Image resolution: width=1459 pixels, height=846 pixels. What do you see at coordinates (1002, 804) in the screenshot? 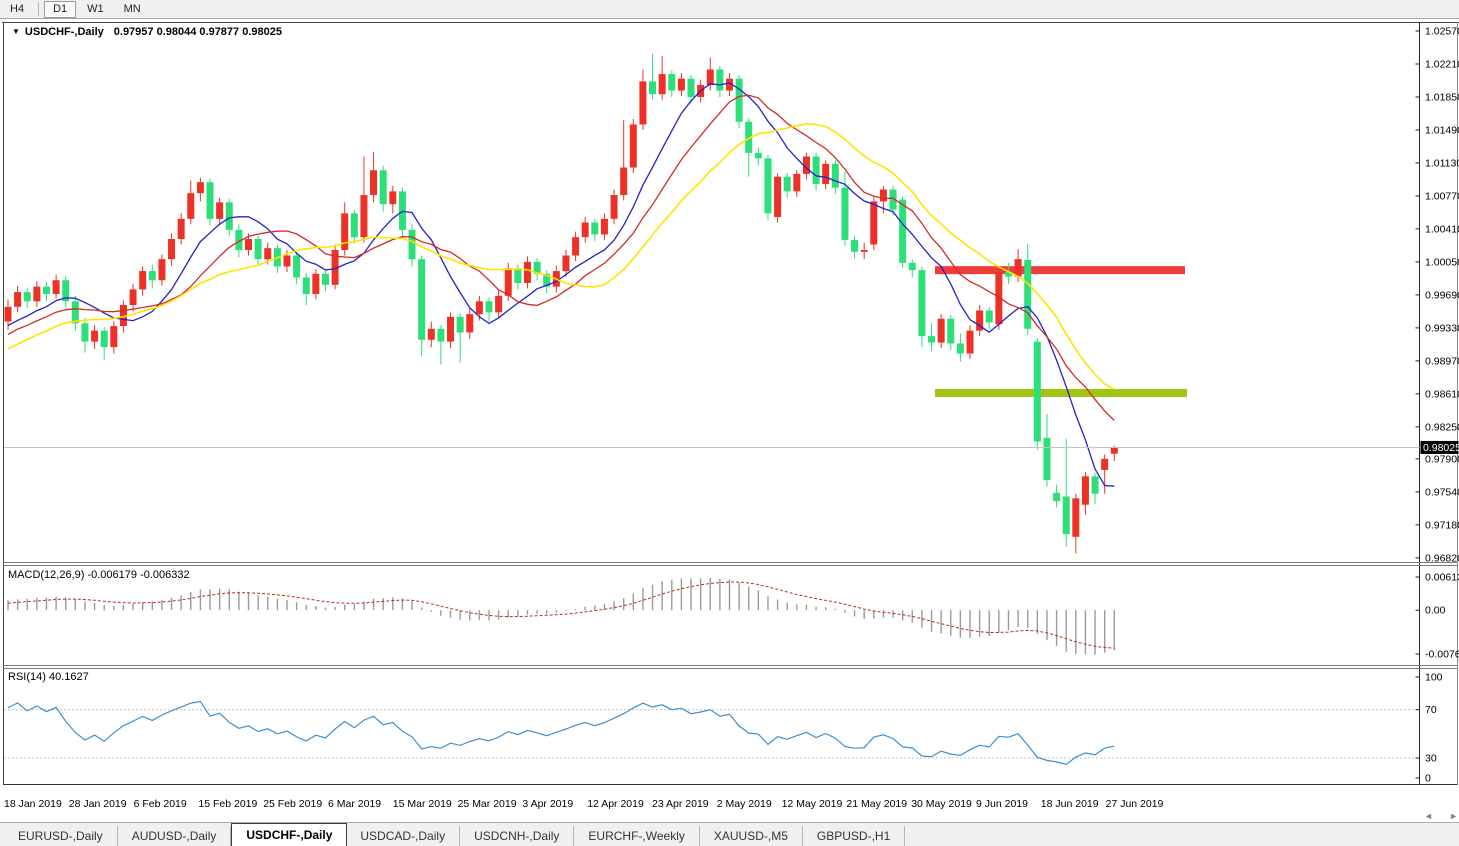
I see `svg-text: 9 Jun 2019` at bounding box center [1002, 804].